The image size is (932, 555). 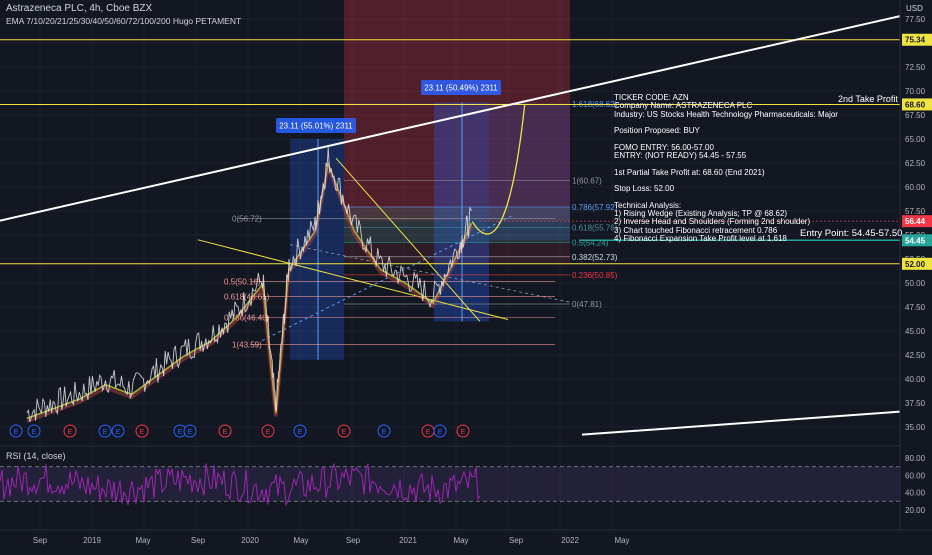 I want to click on fib-right-label: 0.786(57.92), so click(x=595, y=207).